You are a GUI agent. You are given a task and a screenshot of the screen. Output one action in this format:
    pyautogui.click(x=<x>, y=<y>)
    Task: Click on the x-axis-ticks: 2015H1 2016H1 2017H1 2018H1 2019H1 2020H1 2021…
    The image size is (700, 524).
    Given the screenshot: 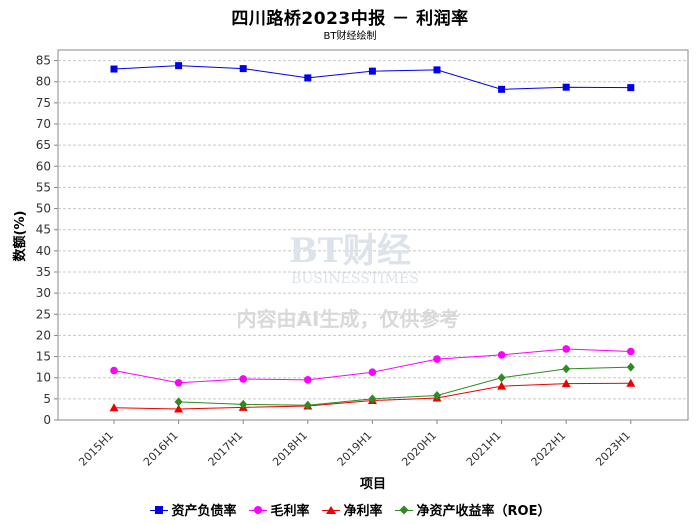 What is the action you would take?
    pyautogui.click(x=354, y=444)
    